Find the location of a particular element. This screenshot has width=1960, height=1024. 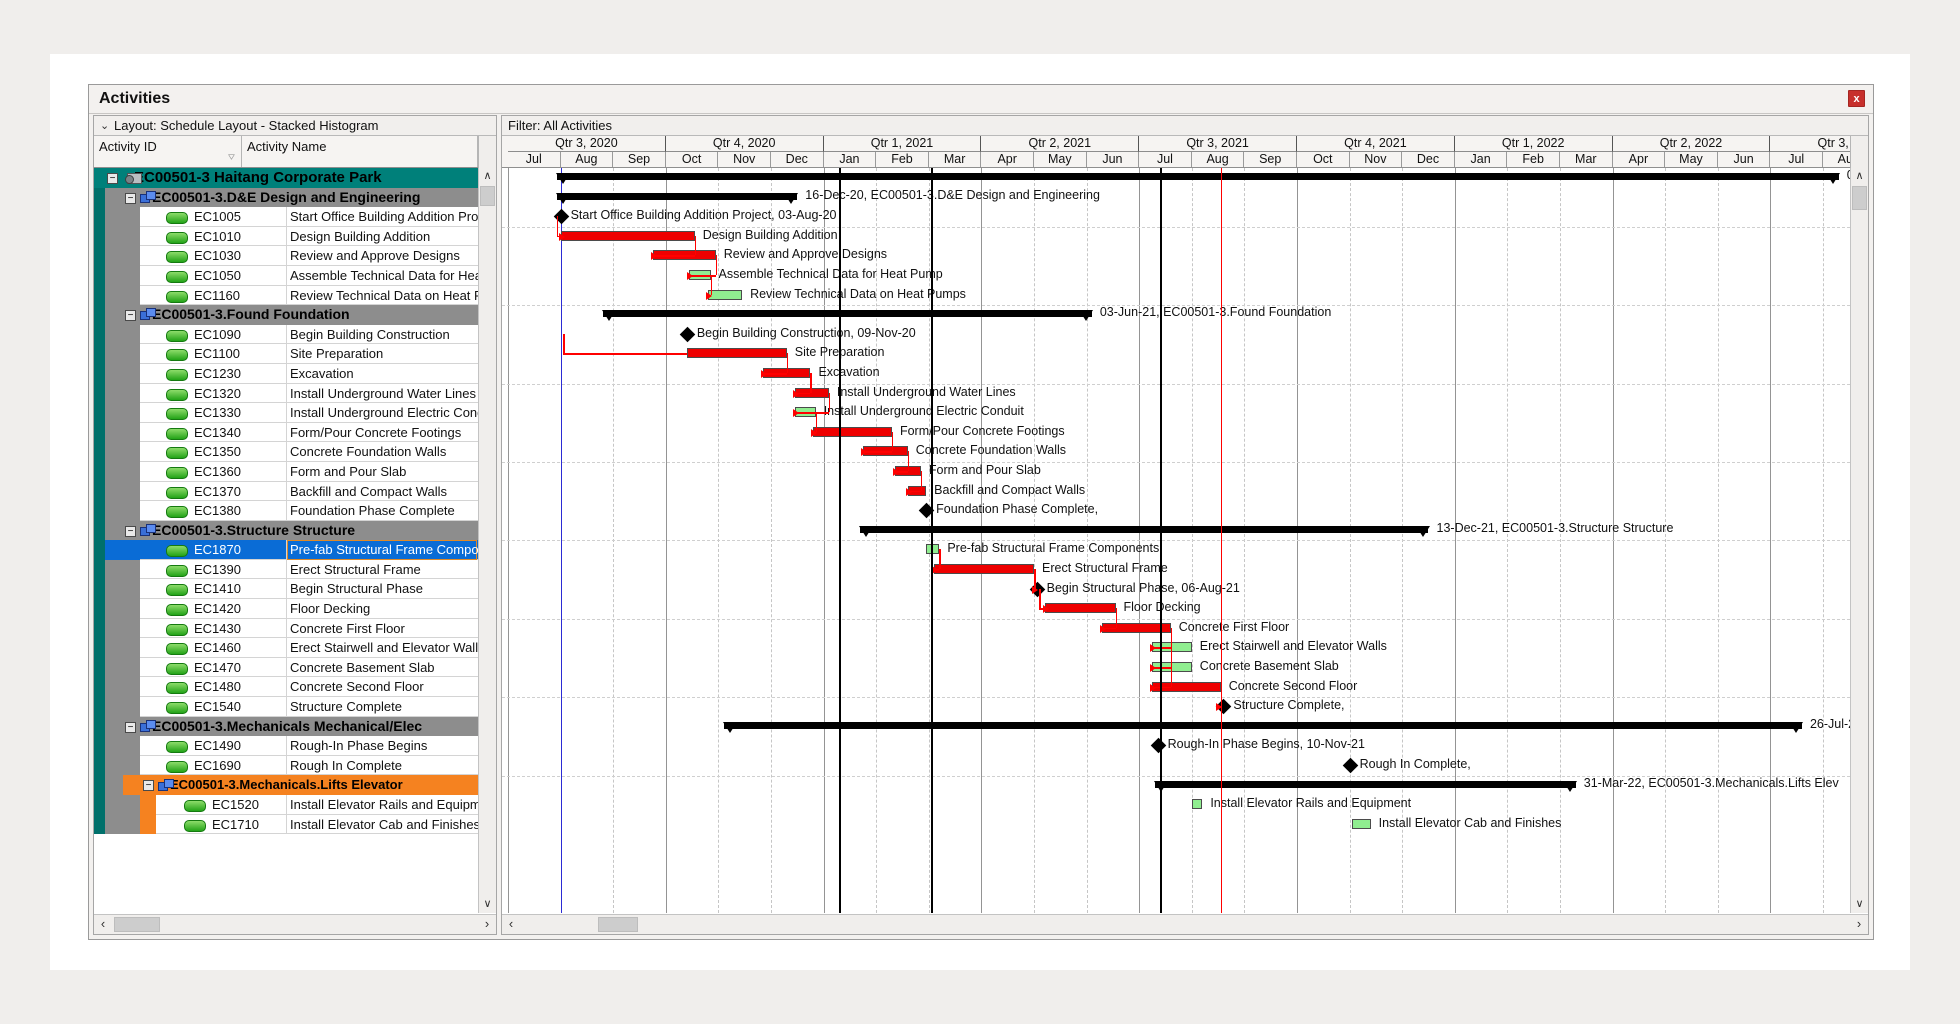

activity-id-cell: EC1490 is located at coordinates (217, 746).